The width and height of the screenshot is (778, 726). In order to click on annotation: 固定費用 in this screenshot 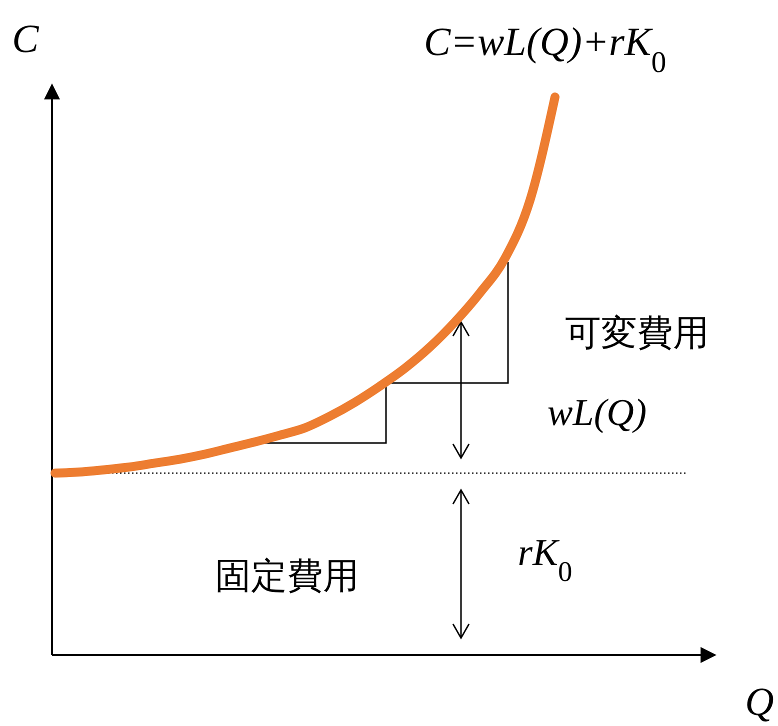, I will do `click(287, 576)`.